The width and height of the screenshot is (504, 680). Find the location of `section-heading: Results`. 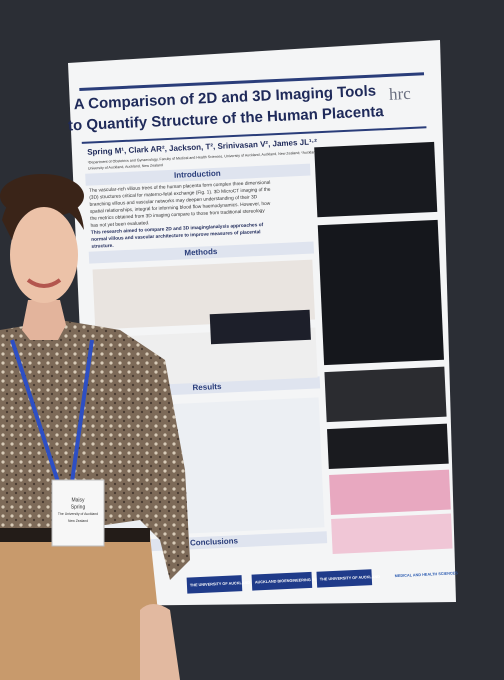

section-heading: Results is located at coordinates (207, 387).